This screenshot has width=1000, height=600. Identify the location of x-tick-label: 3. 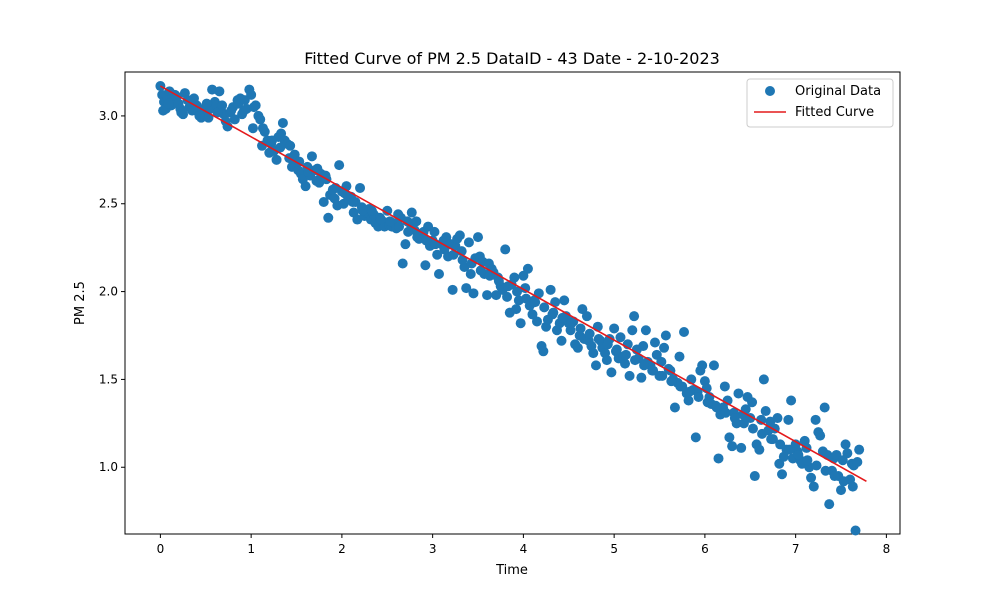
(433, 549).